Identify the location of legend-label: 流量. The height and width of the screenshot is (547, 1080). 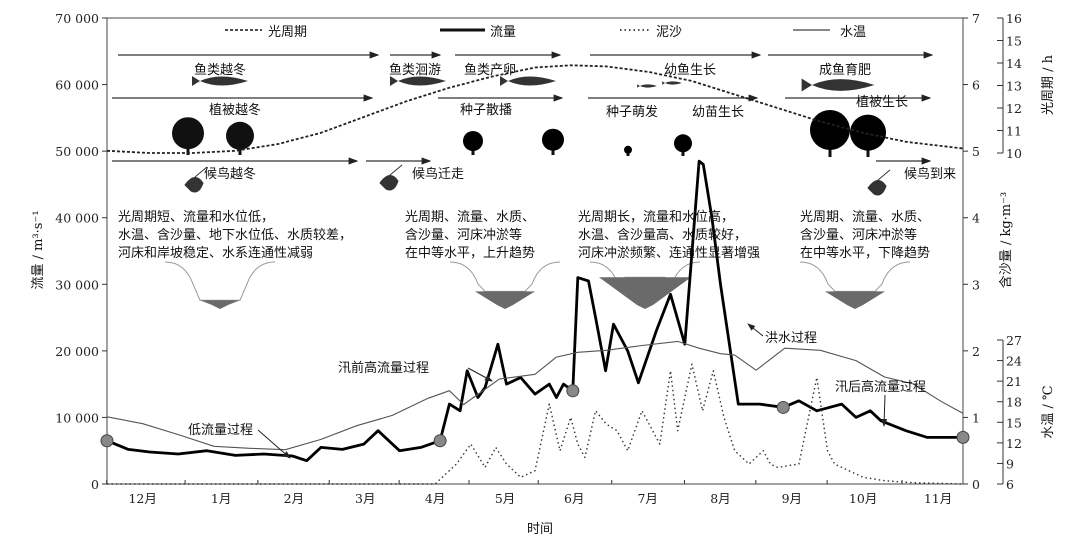
(503, 32).